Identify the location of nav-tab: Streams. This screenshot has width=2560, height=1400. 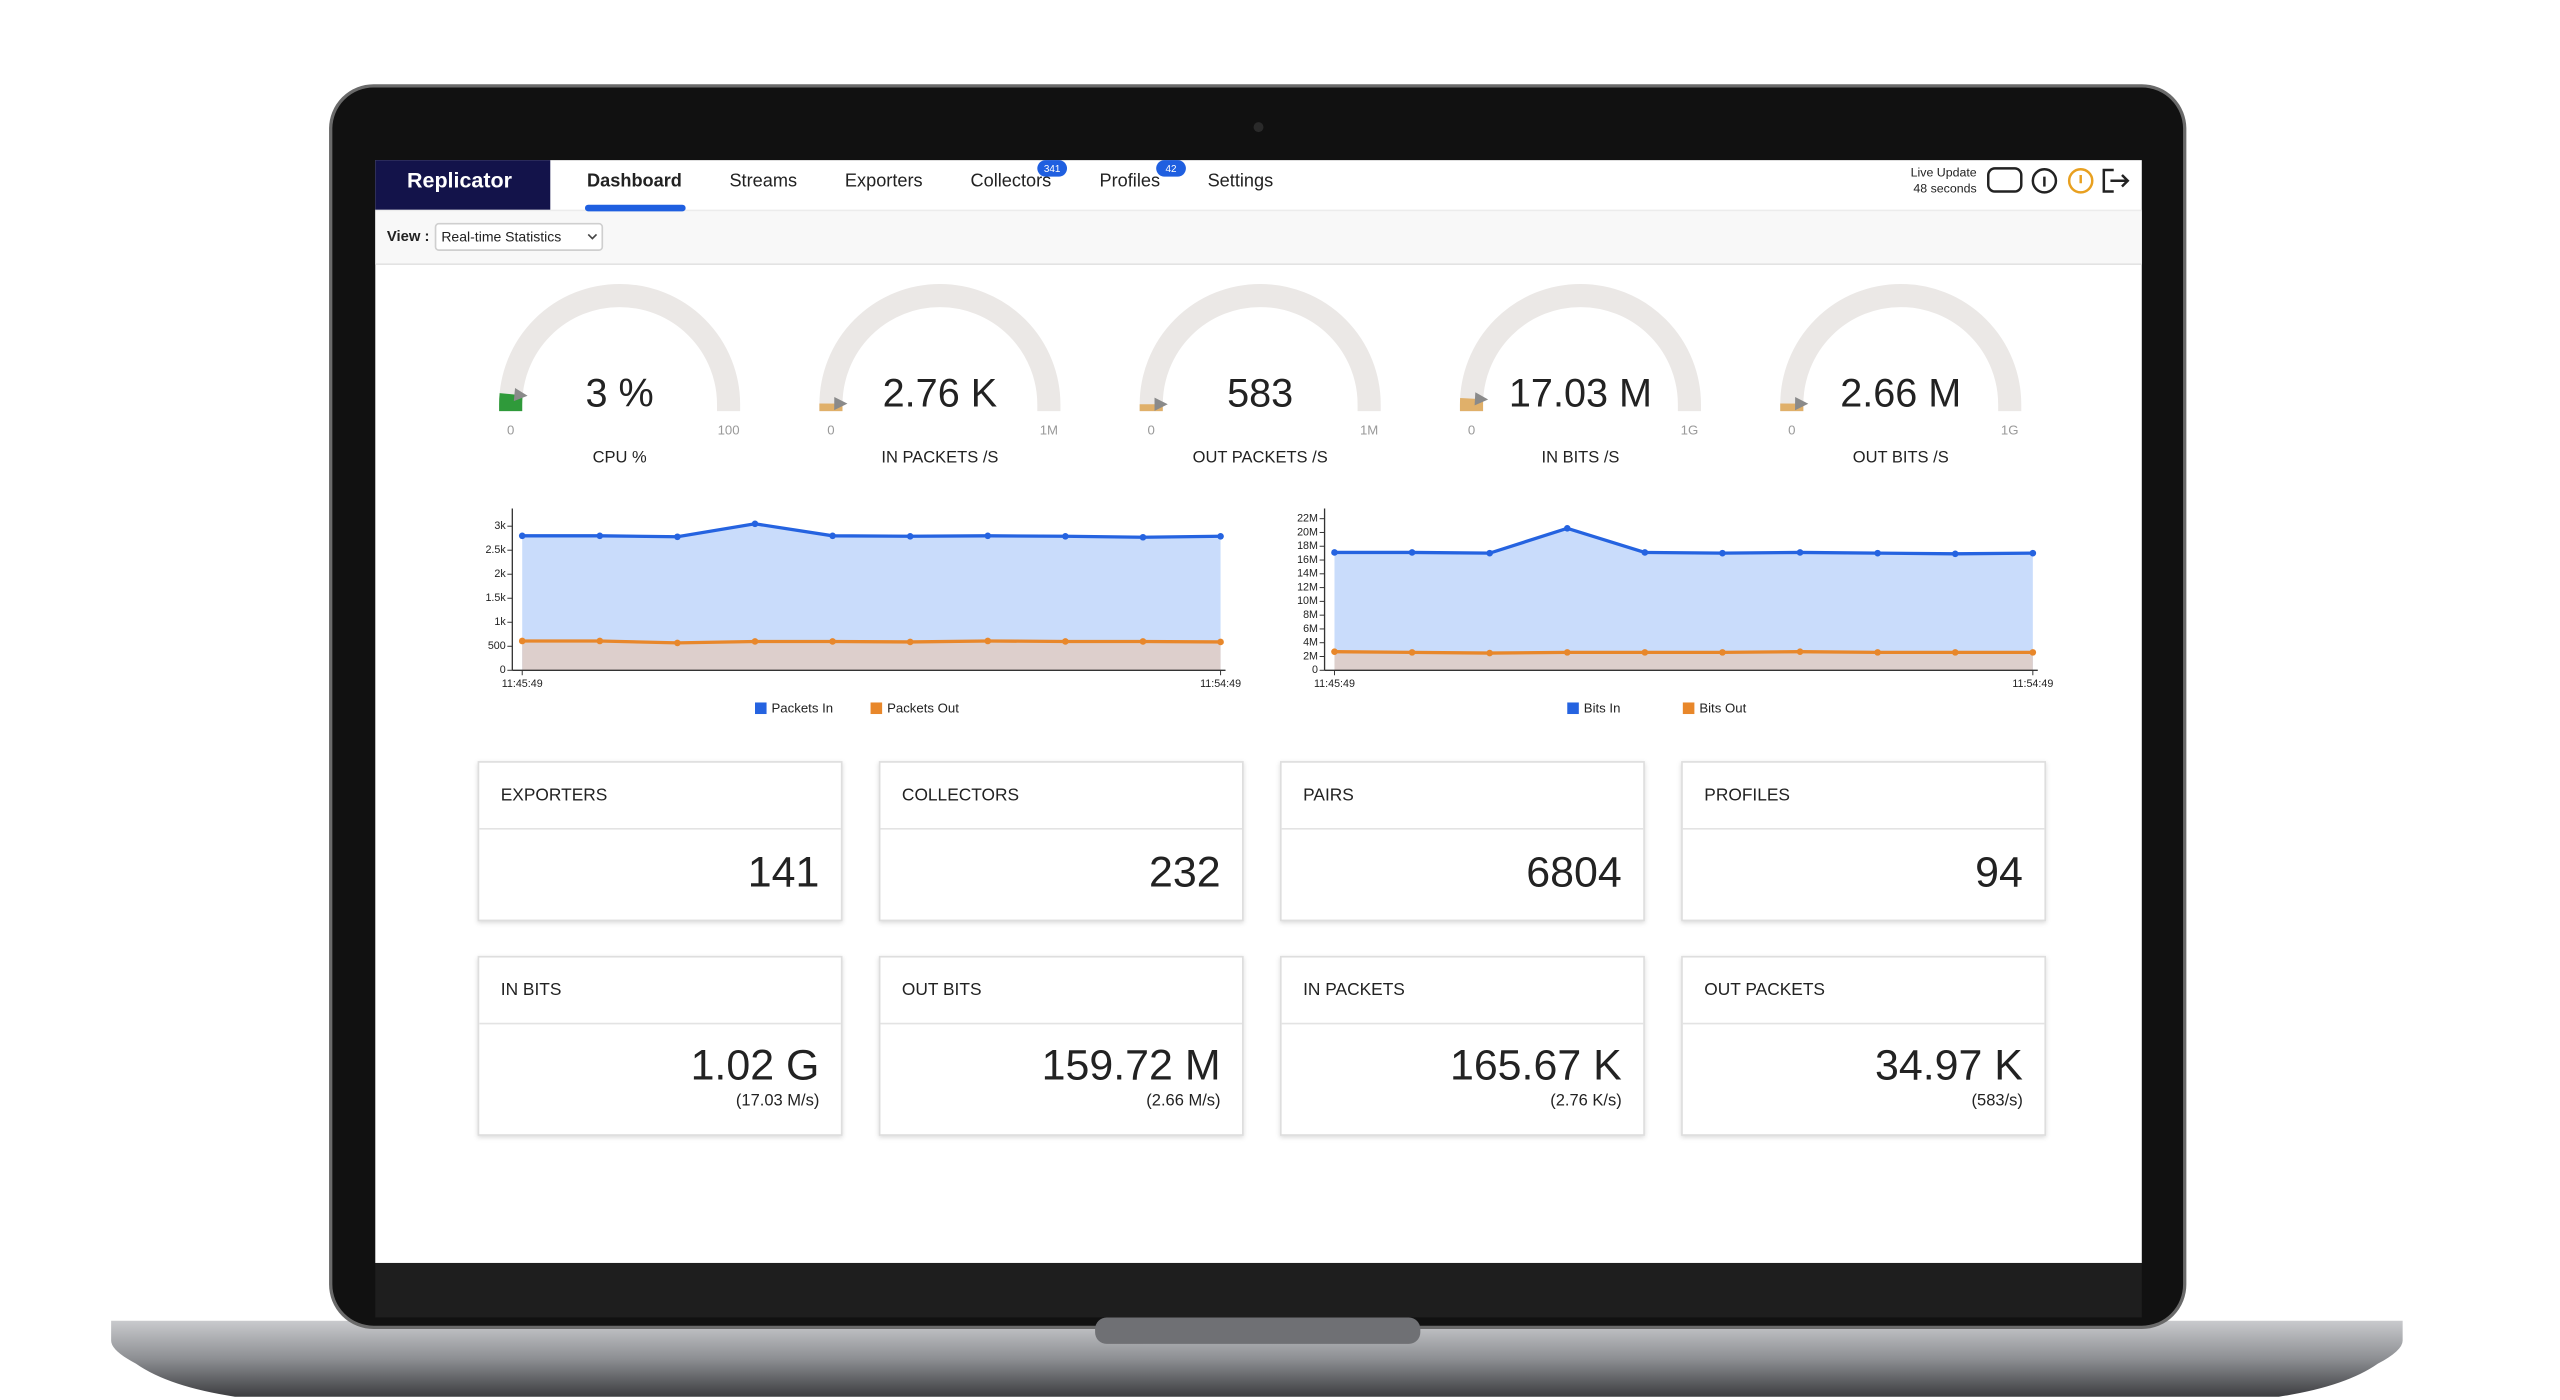
(763, 180).